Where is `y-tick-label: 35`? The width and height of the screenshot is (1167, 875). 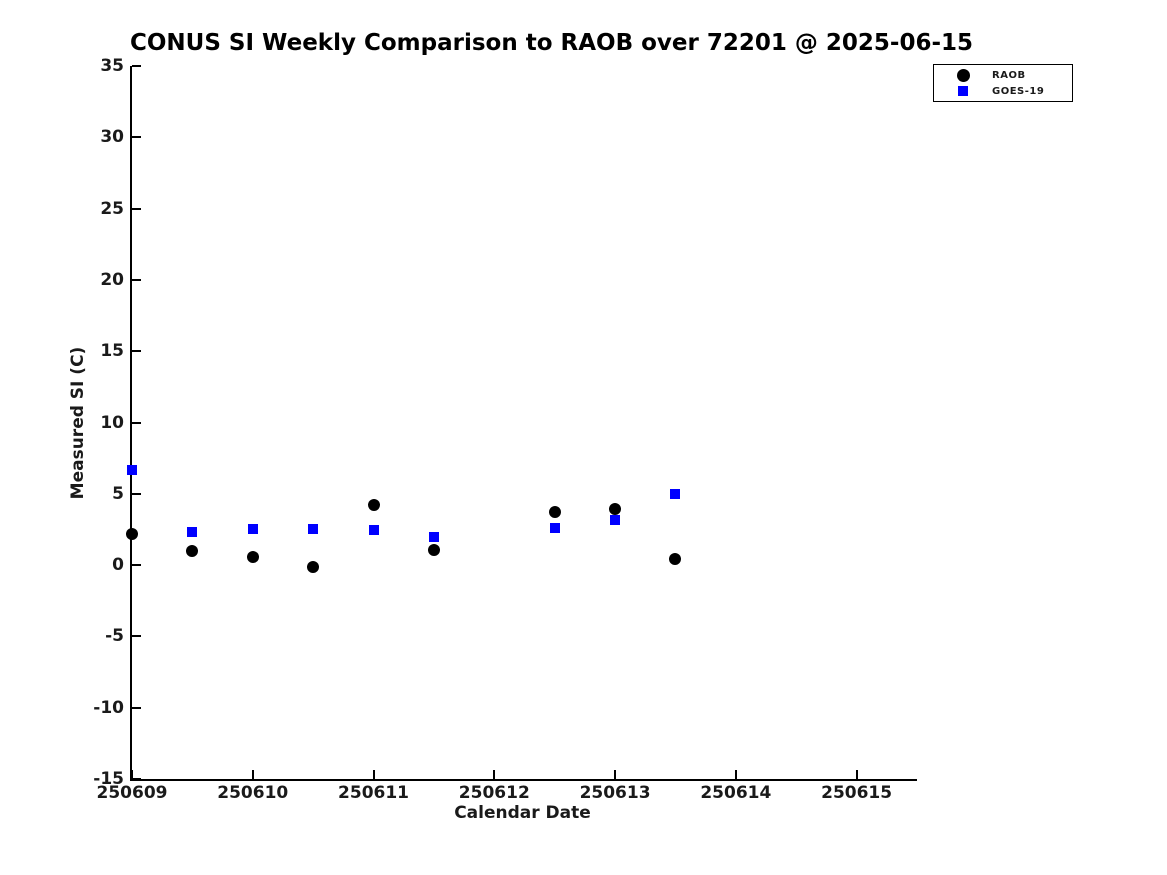 y-tick-label: 35 is located at coordinates (112, 66).